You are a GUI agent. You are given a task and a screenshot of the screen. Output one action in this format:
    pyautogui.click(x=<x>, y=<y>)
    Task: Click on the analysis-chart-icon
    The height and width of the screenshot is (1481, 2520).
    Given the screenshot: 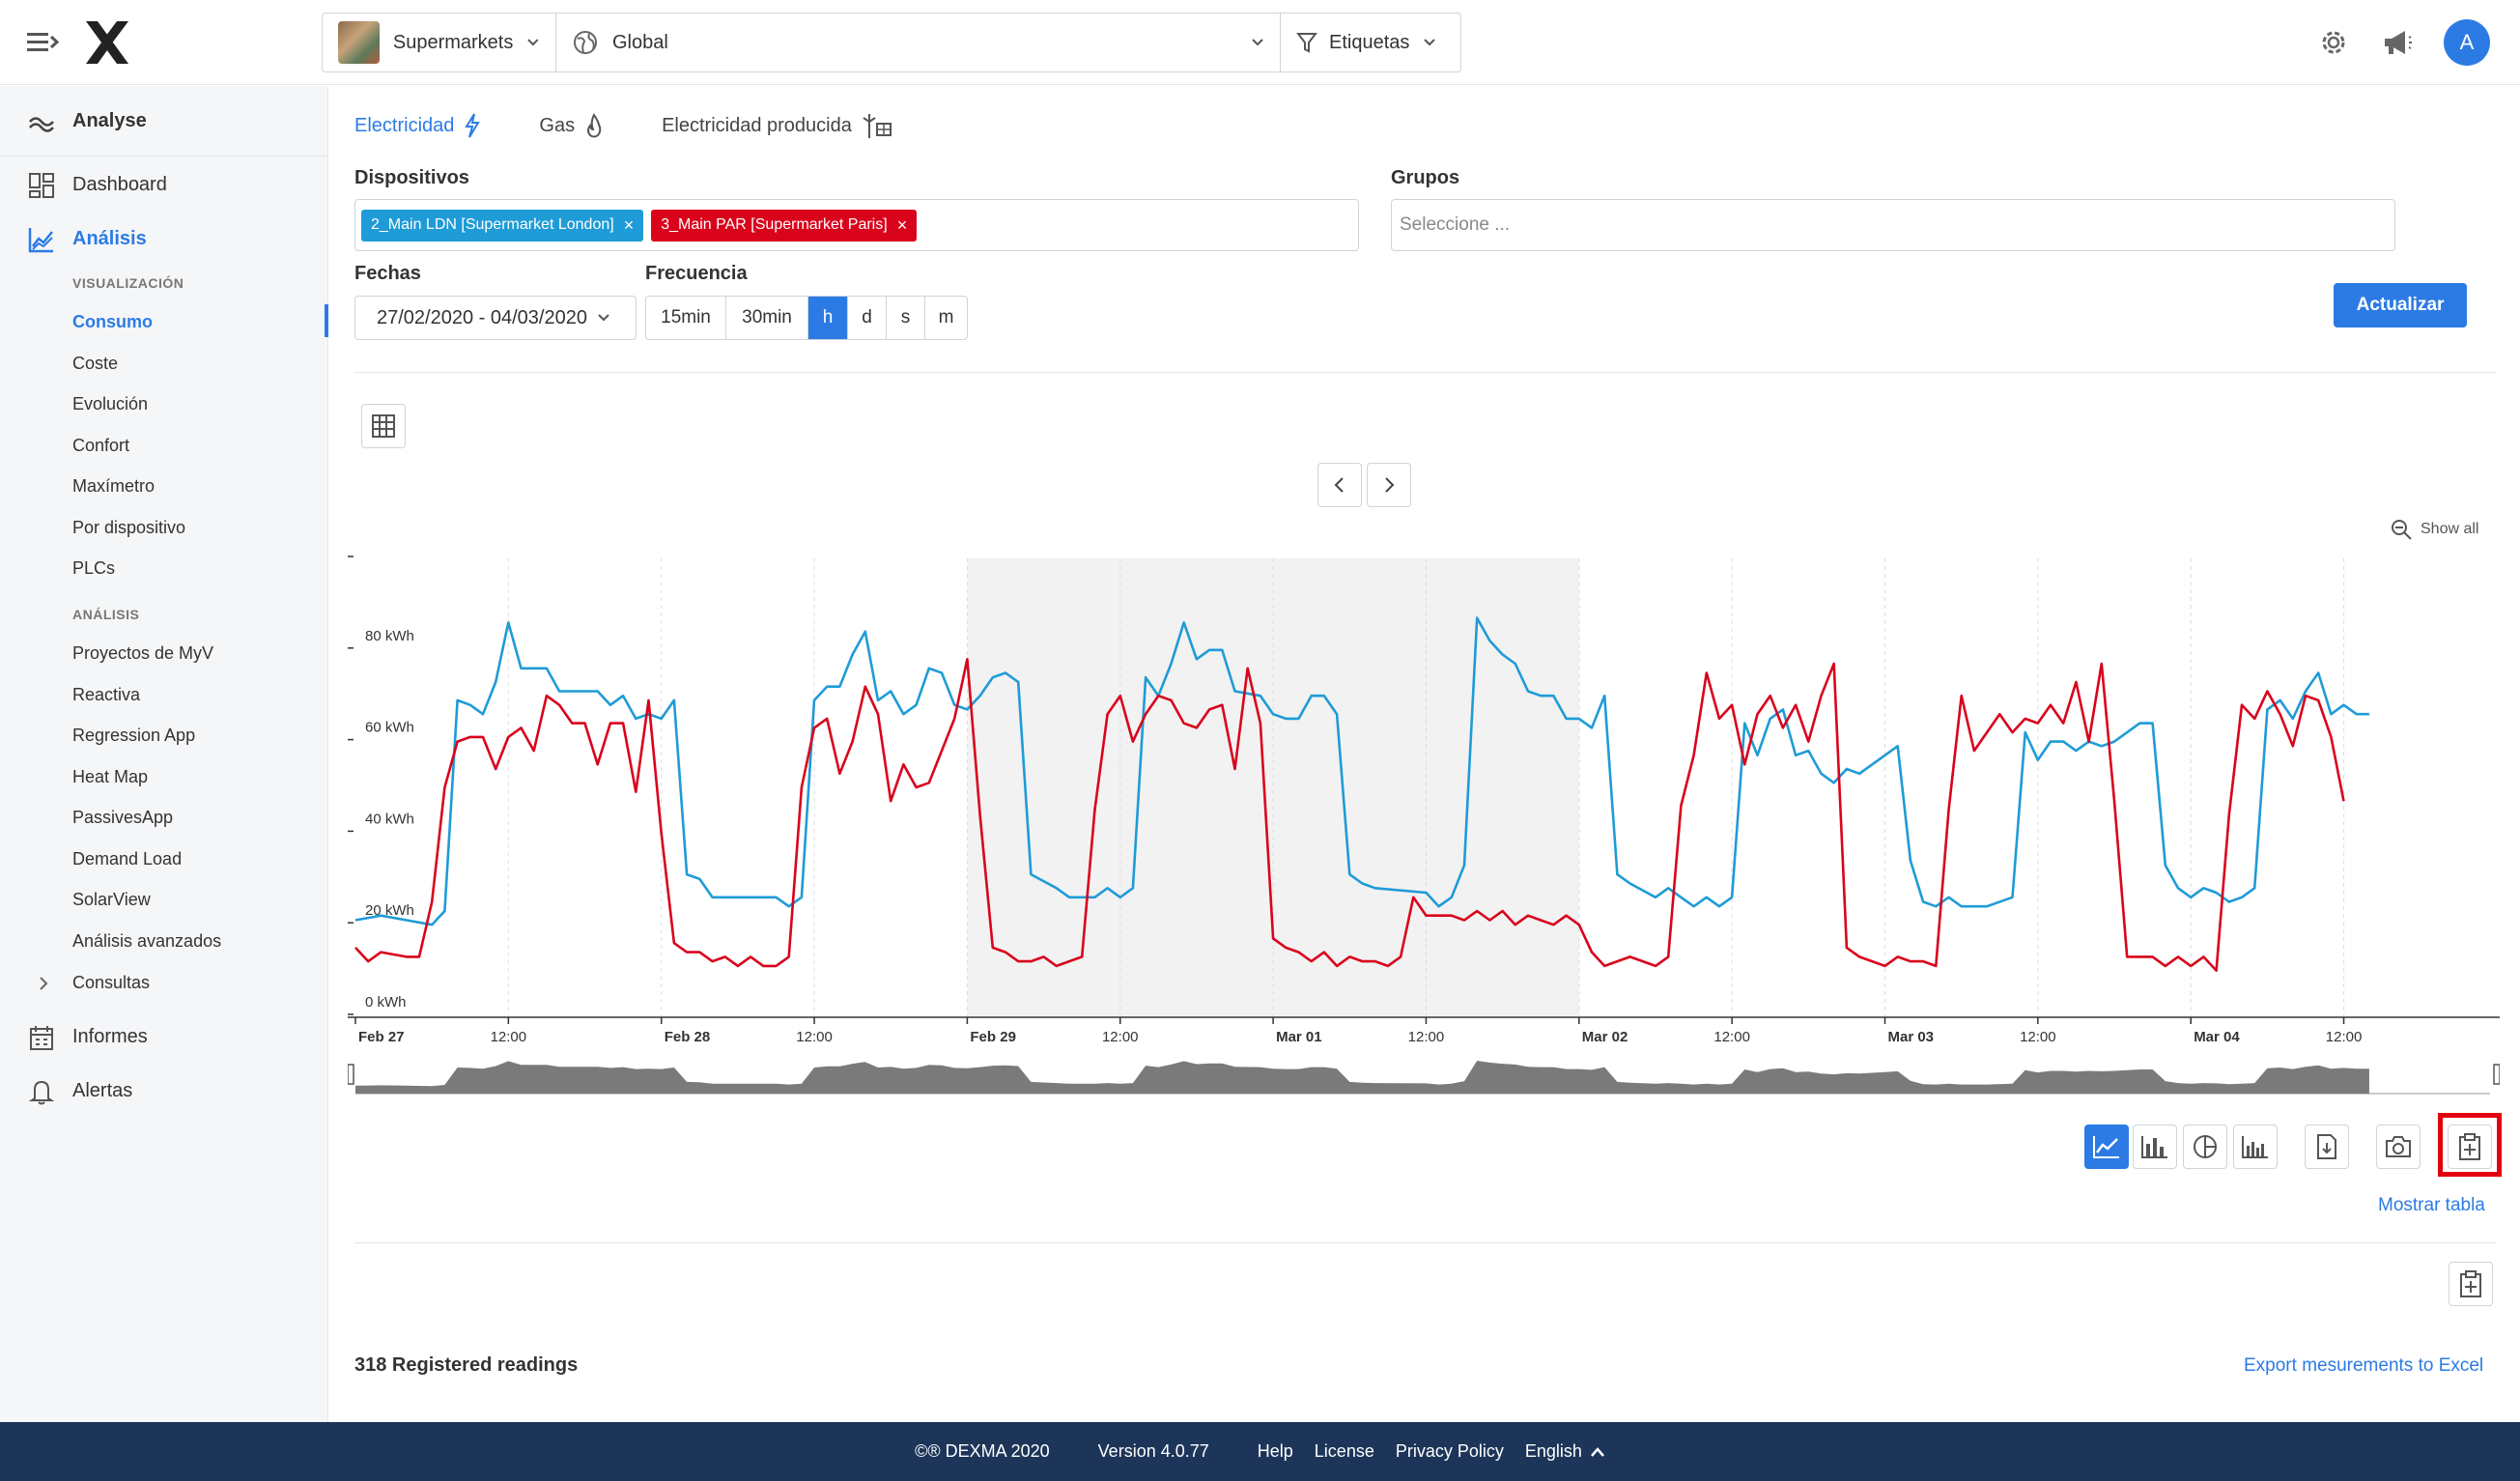 What is the action you would take?
    pyautogui.click(x=41, y=240)
    